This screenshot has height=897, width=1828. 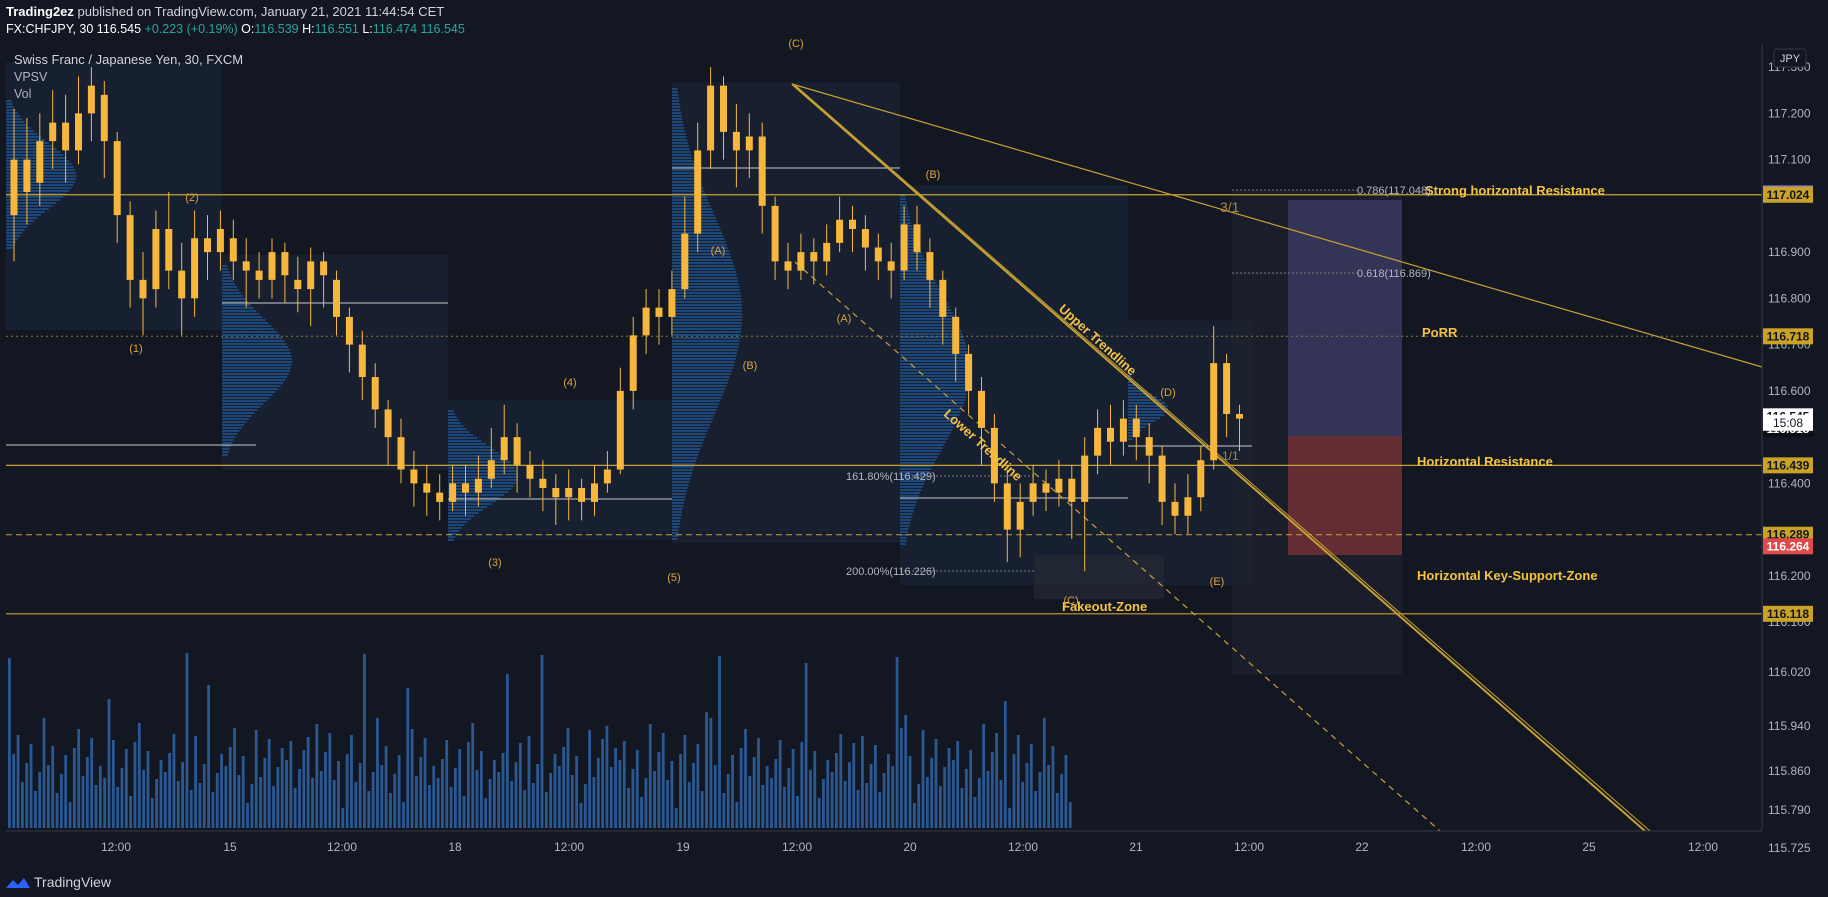 What do you see at coordinates (40, 11) in the screenshot?
I see `publisher-name: Trading2ez` at bounding box center [40, 11].